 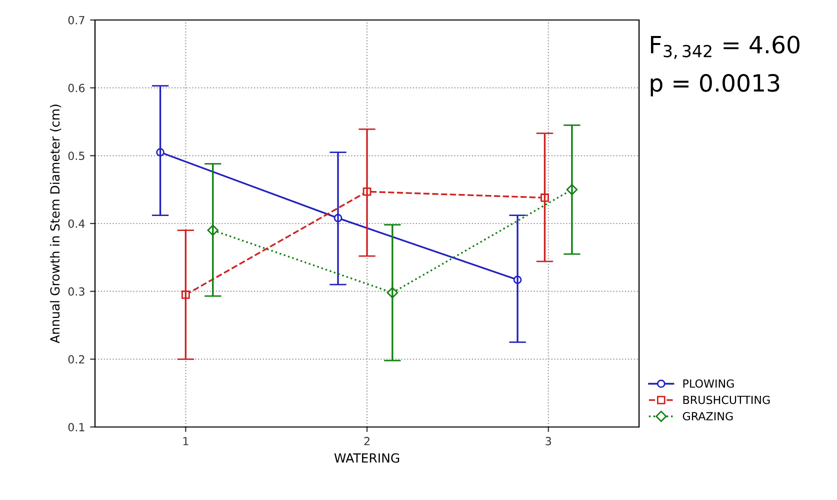 What do you see at coordinates (726, 400) in the screenshot?
I see `legend-label: BRUSHCUTTING` at bounding box center [726, 400].